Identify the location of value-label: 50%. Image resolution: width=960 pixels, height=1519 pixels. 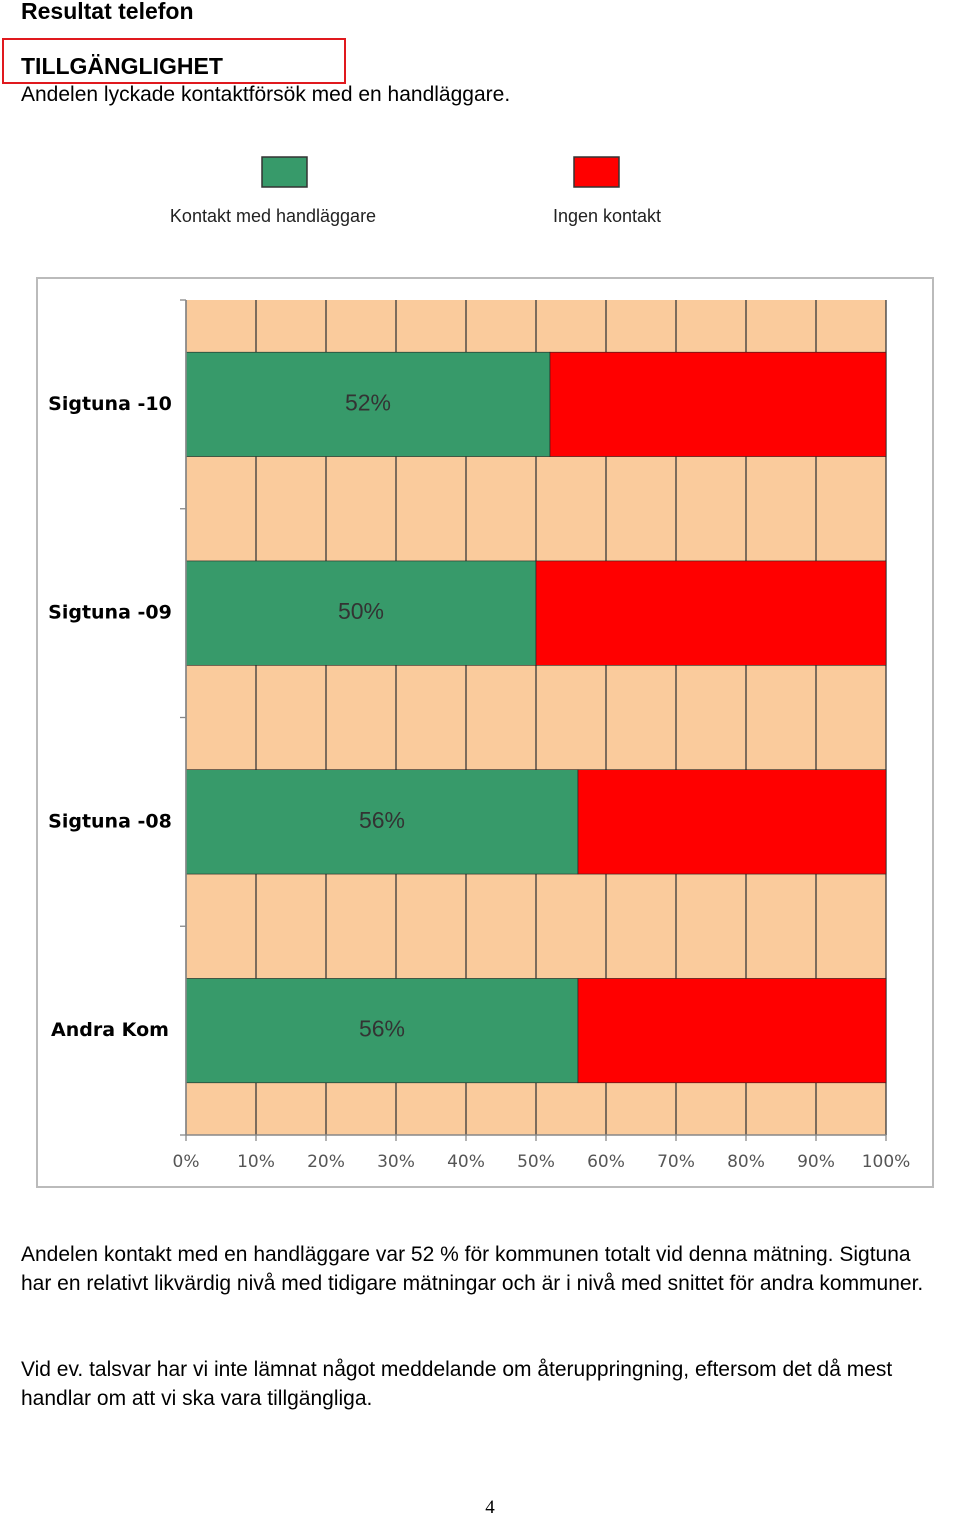
(361, 611).